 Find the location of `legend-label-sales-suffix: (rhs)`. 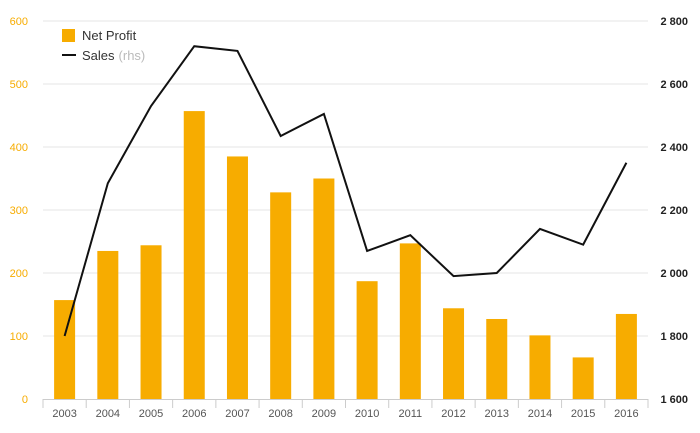

legend-label-sales-suffix: (rhs) is located at coordinates (132, 55).